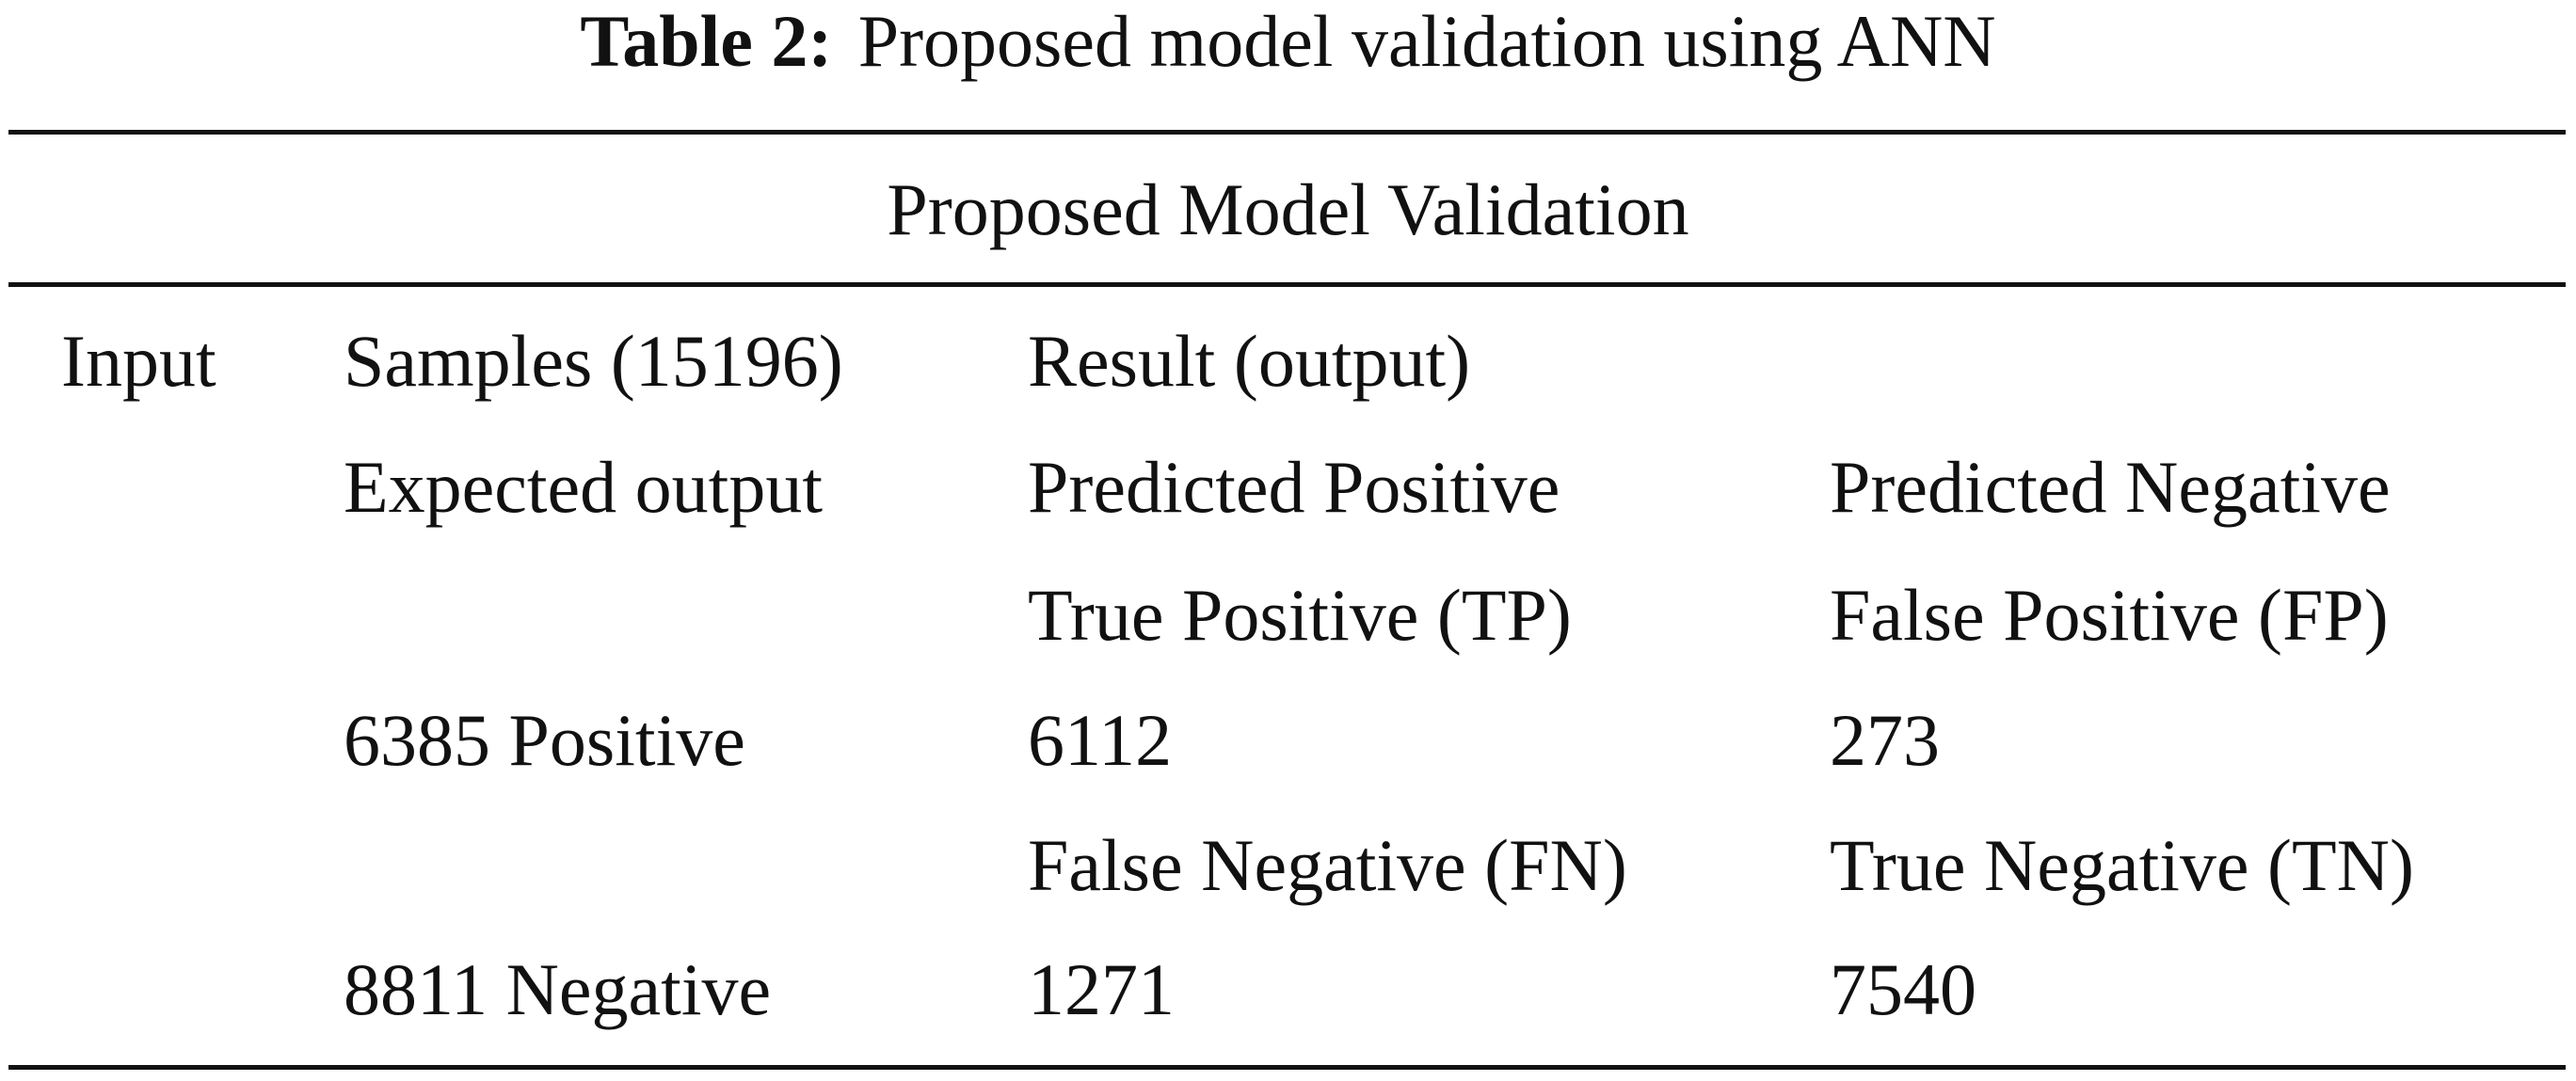  What do you see at coordinates (558, 989) in the screenshot?
I see `table-cell: 8811 Negative` at bounding box center [558, 989].